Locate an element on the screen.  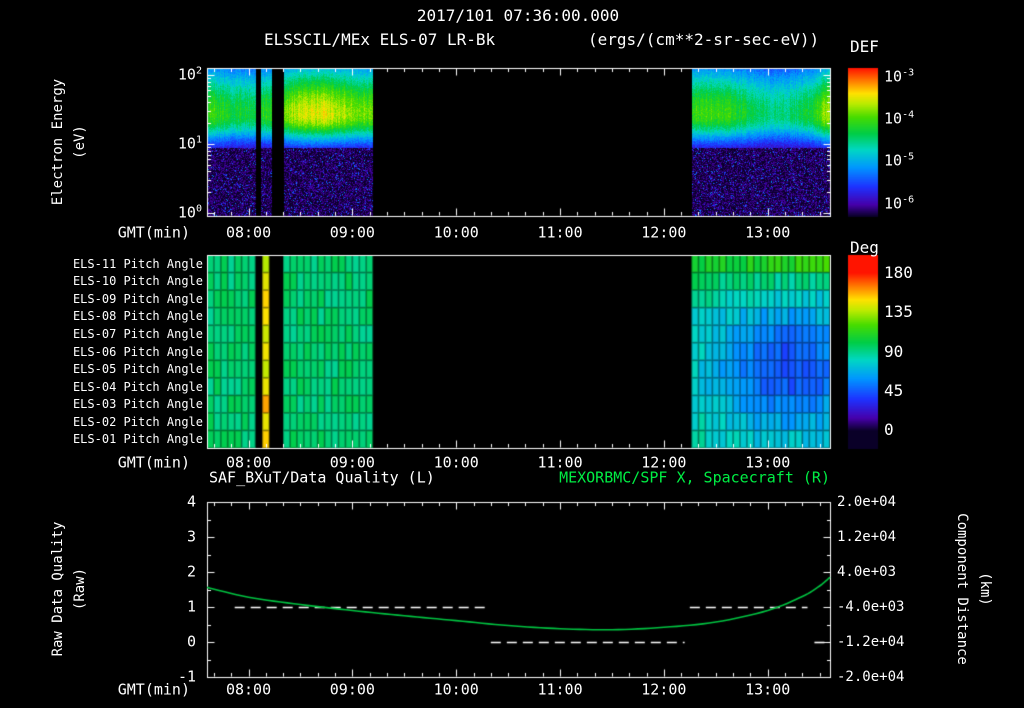
pitch-row-label: ELS-06 Pitch Angle is located at coordinates (137, 351).